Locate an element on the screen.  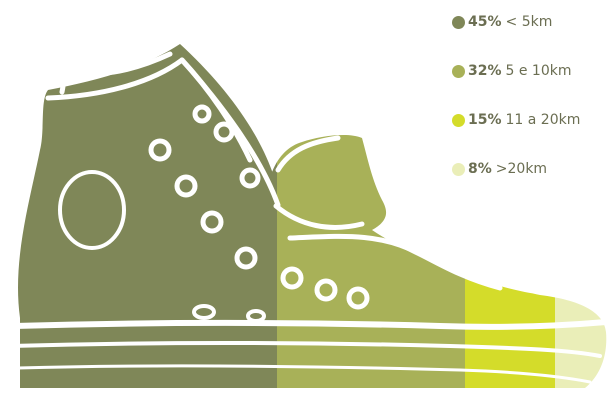
legend-item: 8% >20km is located at coordinates (532, 169).